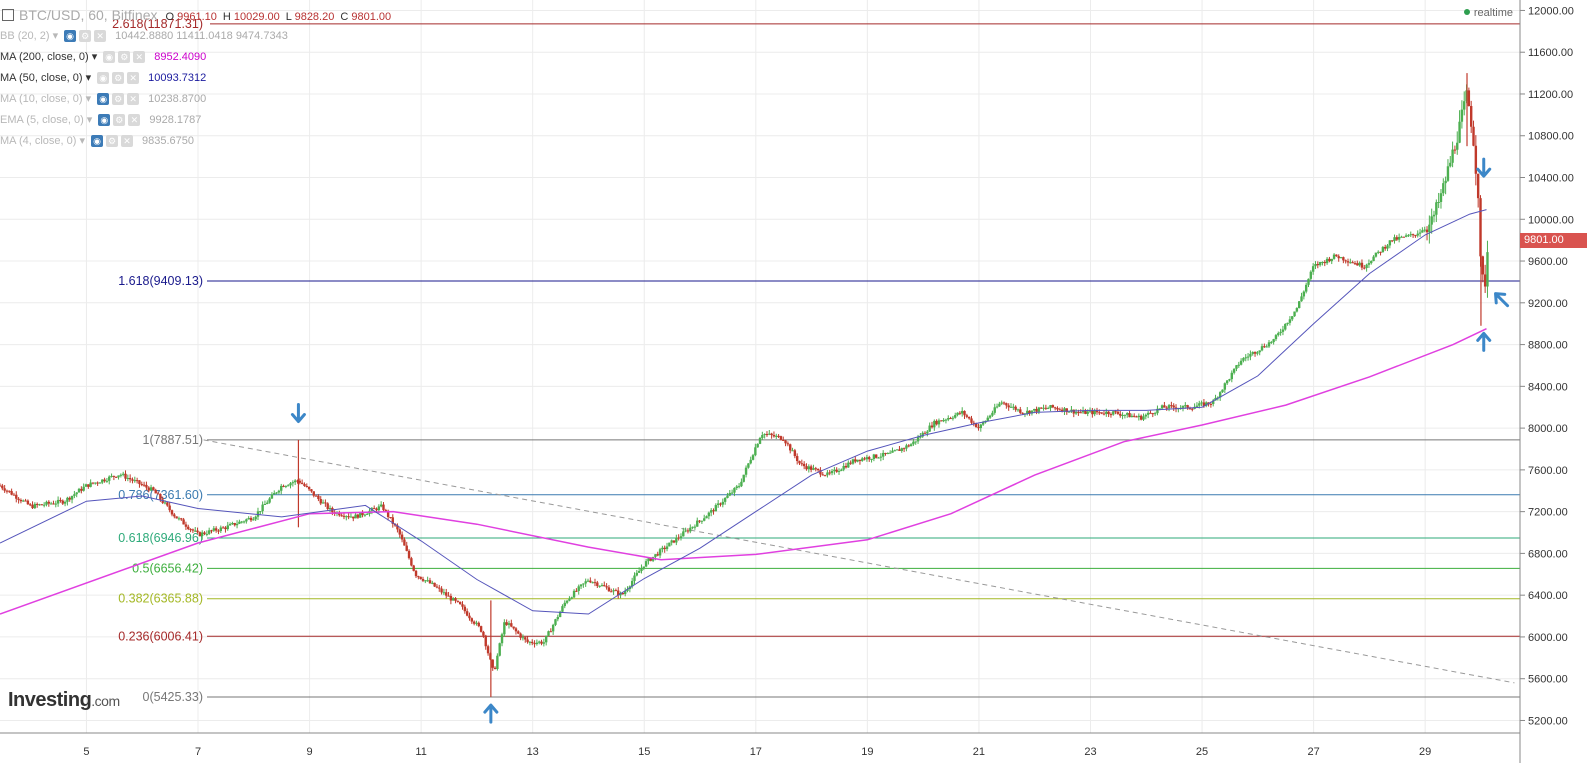 The image size is (1587, 763). I want to click on y-tick-label: 7600.00, so click(1548, 471).